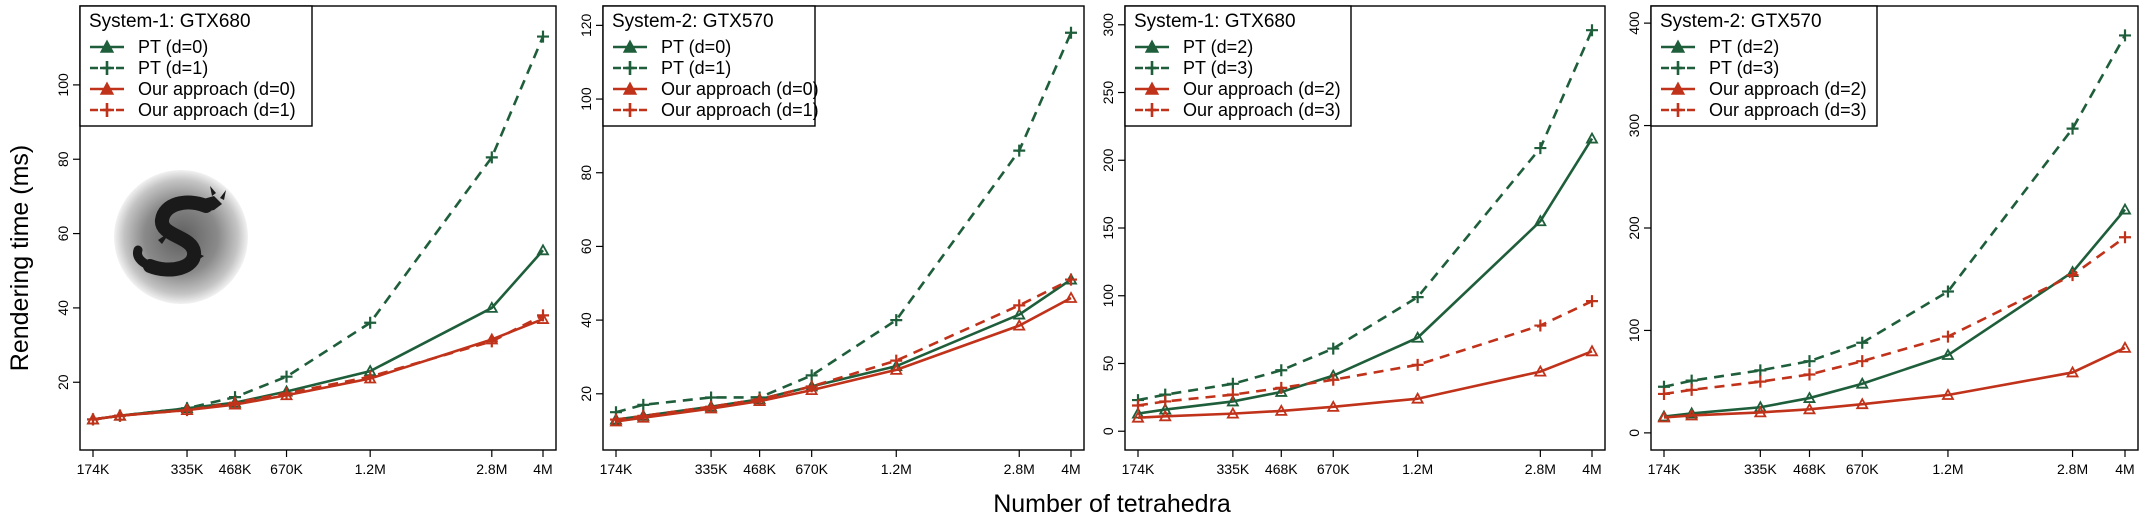  What do you see at coordinates (586, 320) in the screenshot?
I see `y-tick-label: 40` at bounding box center [586, 320].